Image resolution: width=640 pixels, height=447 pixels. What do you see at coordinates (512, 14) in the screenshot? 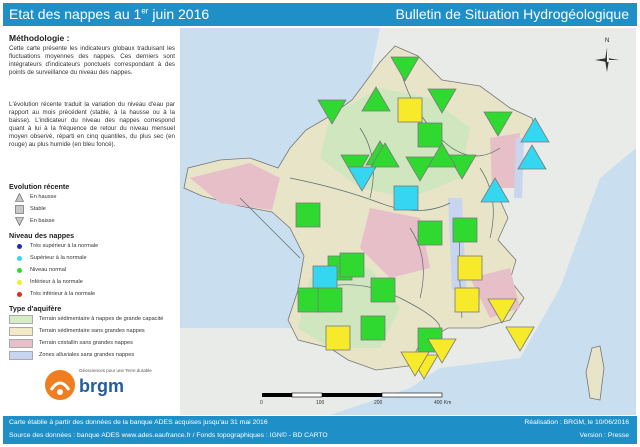
I see `bulletin-subtitle: Bulletin de Situation Hydrogéologique` at bounding box center [512, 14].